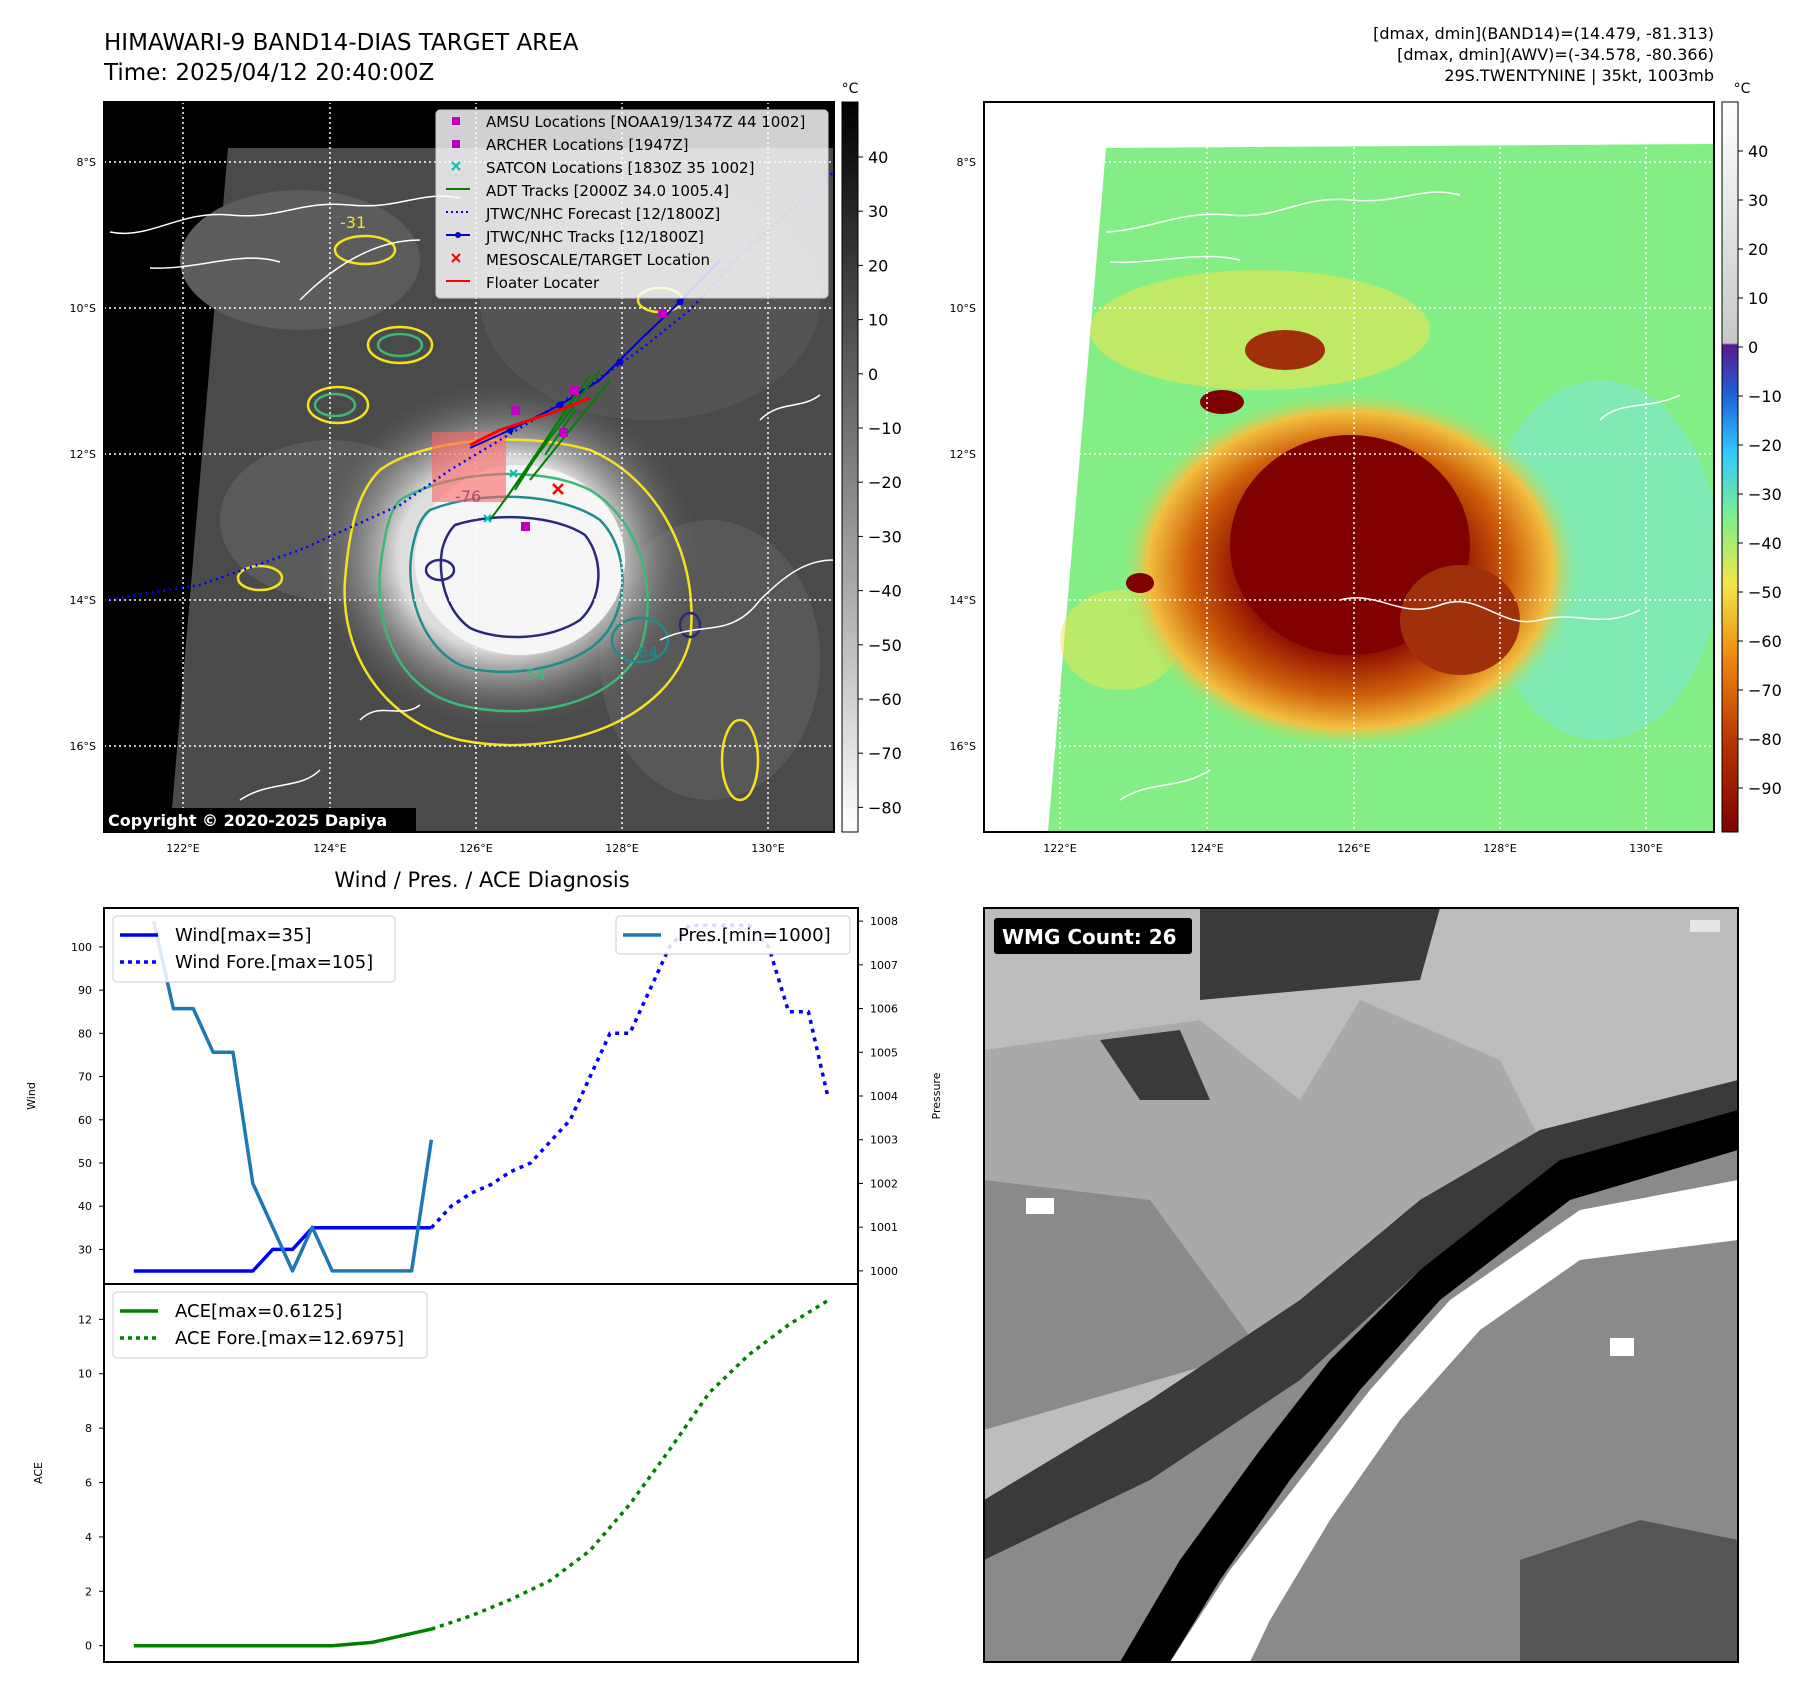 The width and height of the screenshot is (1797, 1690). Describe the element at coordinates (884, 921) in the screenshot. I see `y-tick-label: 1008` at that location.